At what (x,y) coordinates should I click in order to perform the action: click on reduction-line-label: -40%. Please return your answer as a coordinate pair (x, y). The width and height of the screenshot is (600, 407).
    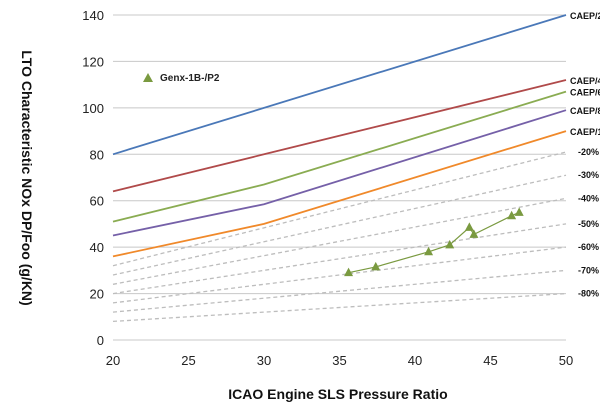
    Looking at the image, I should click on (588, 198).